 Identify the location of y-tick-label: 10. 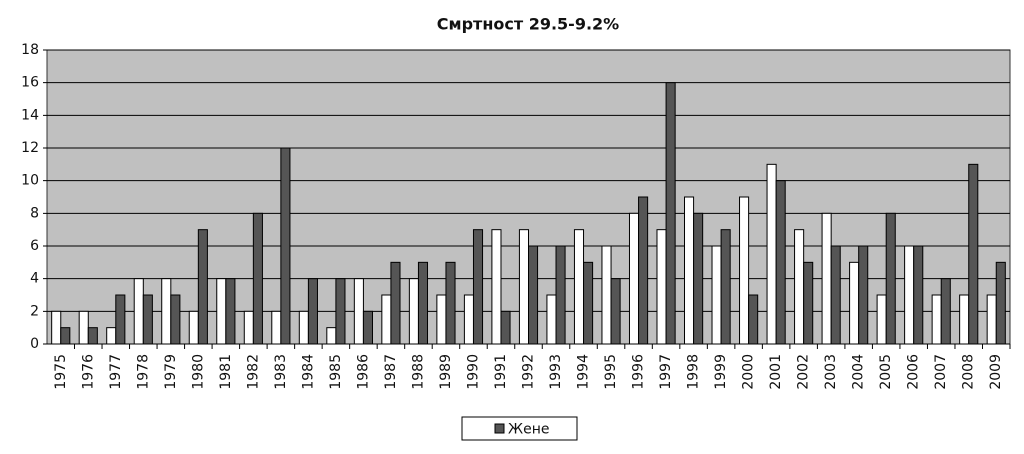
(30, 181).